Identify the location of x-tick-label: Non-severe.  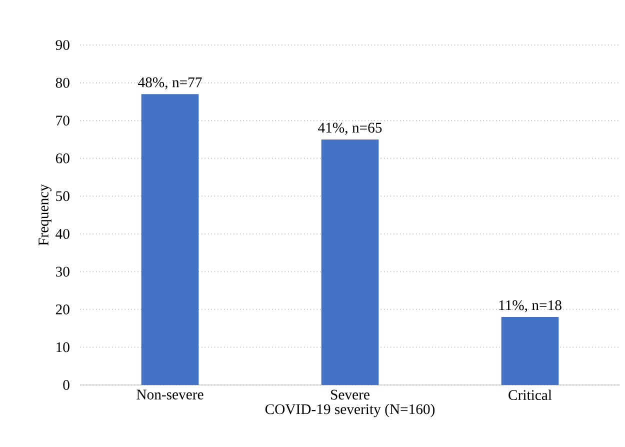
(170, 395).